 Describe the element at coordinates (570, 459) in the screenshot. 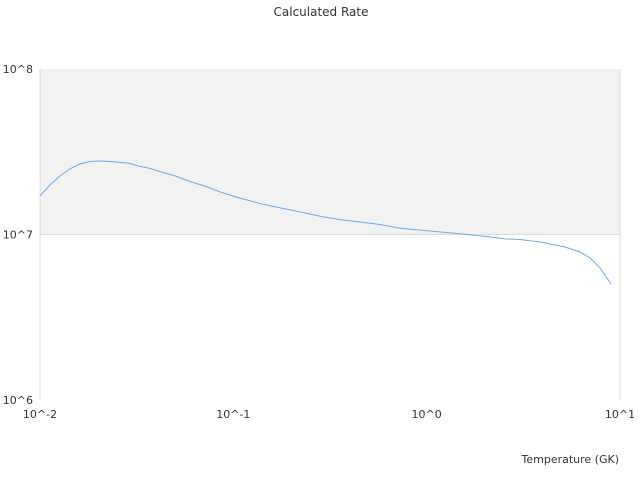

I see `x-axis-label: Temperature (GK)` at that location.